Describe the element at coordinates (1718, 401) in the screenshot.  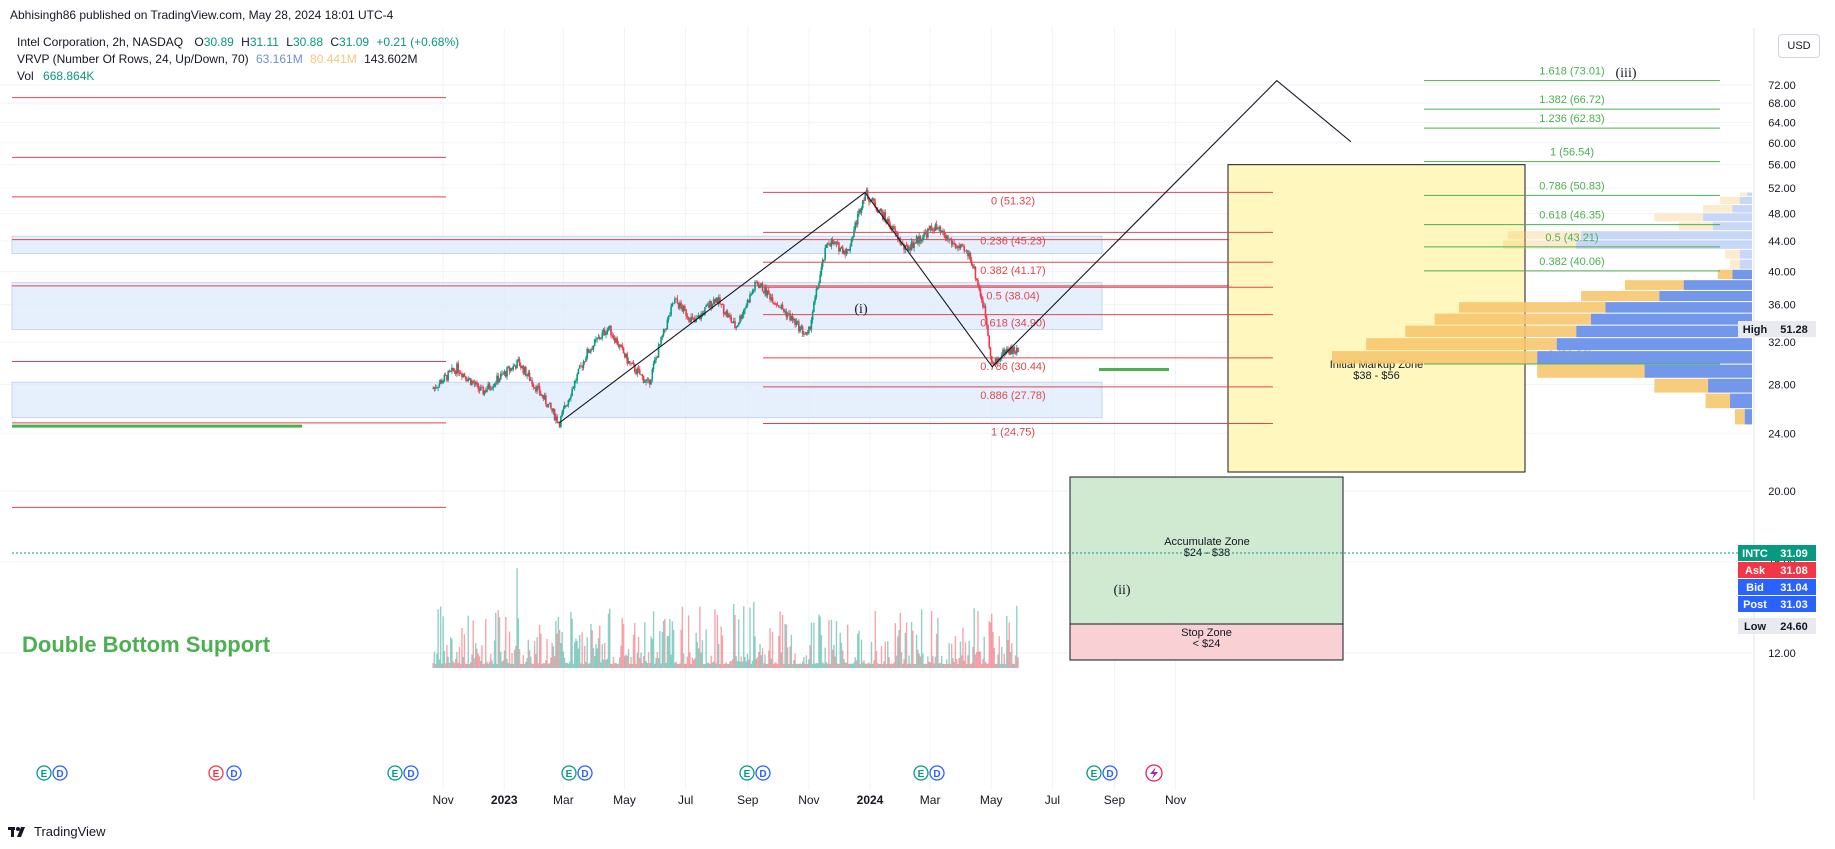
I see `vp-down-bar` at that location.